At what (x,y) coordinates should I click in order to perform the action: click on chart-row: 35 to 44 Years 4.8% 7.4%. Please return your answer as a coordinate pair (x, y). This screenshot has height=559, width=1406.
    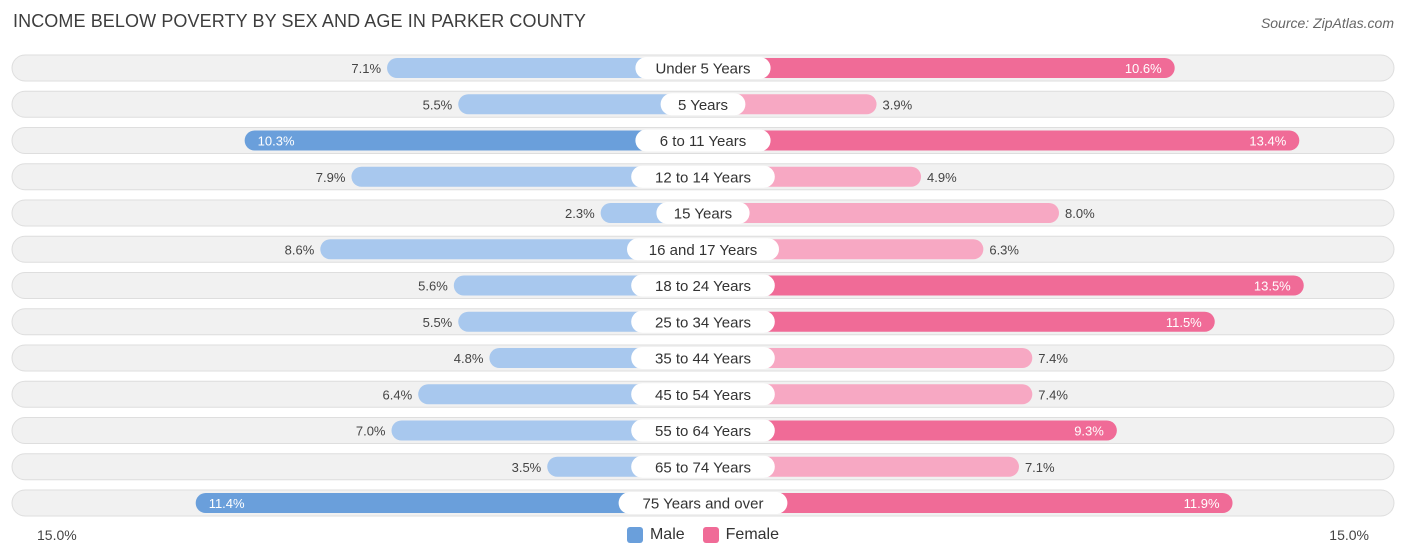
    Looking at the image, I should click on (703, 358).